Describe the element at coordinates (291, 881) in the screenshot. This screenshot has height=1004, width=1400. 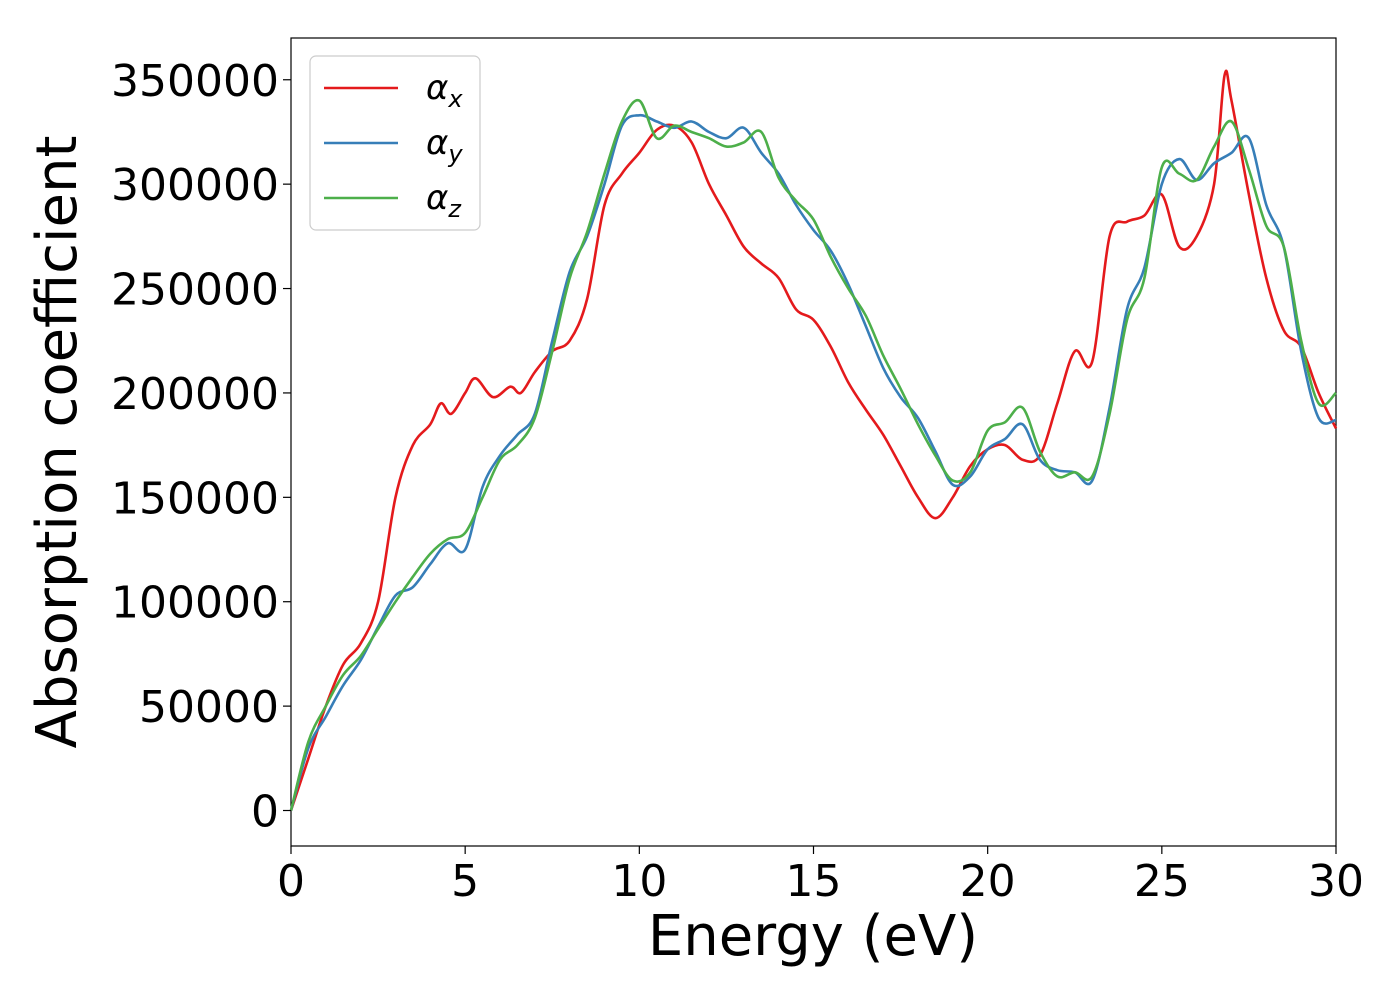
I see `x-tick-label: 0` at that location.